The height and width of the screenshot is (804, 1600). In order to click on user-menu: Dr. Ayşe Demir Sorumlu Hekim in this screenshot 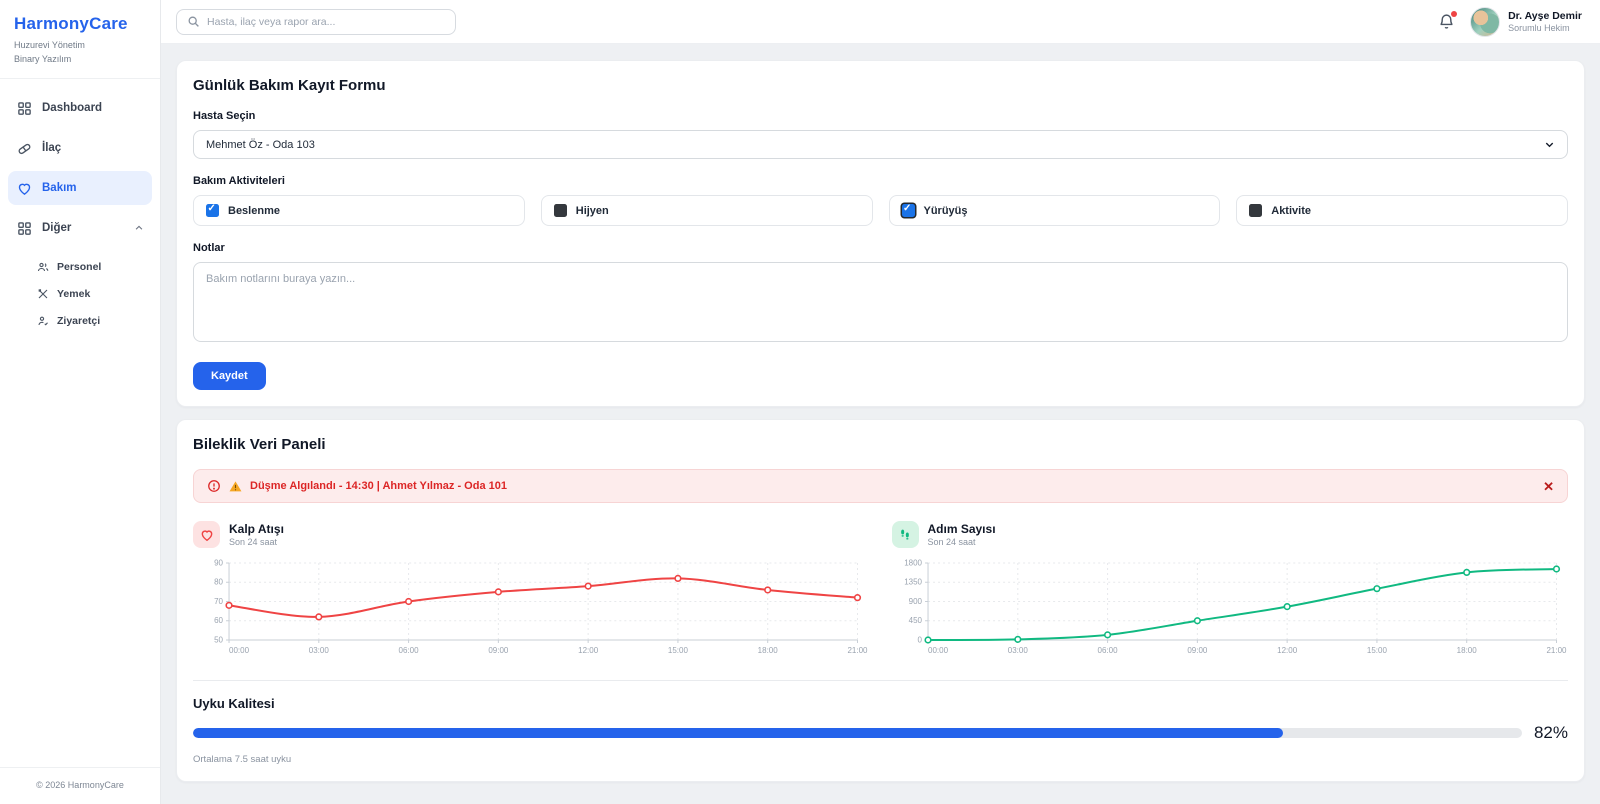, I will do `click(1526, 21)`.